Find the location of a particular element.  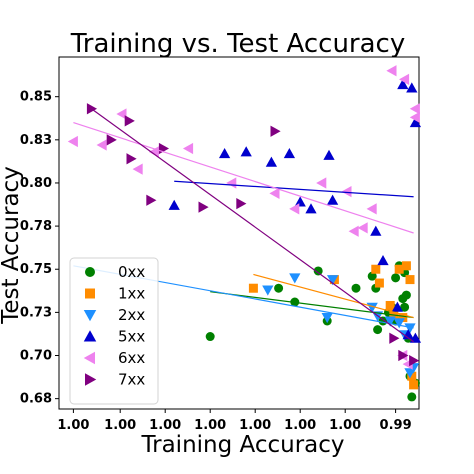

y-axis-ticks: 0.68 0.70 0.73 0.75 0.78 0.80 0.83 0.85 is located at coordinates (39, 248).